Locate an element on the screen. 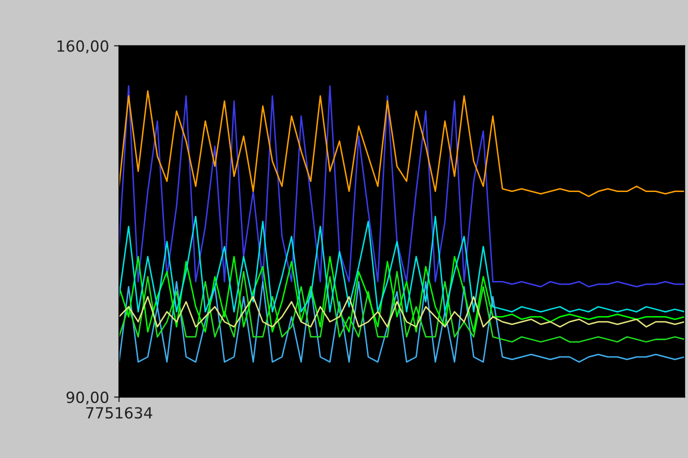 This screenshot has width=688, height=458. x-tick-label: 7751634 is located at coordinates (119, 413).